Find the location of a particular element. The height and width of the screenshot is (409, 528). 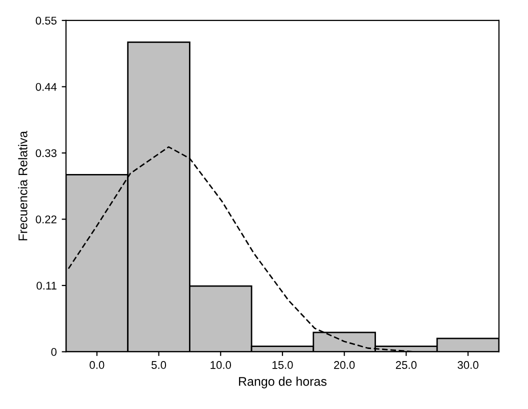

x-tick-label: 30.0 is located at coordinates (468, 365).